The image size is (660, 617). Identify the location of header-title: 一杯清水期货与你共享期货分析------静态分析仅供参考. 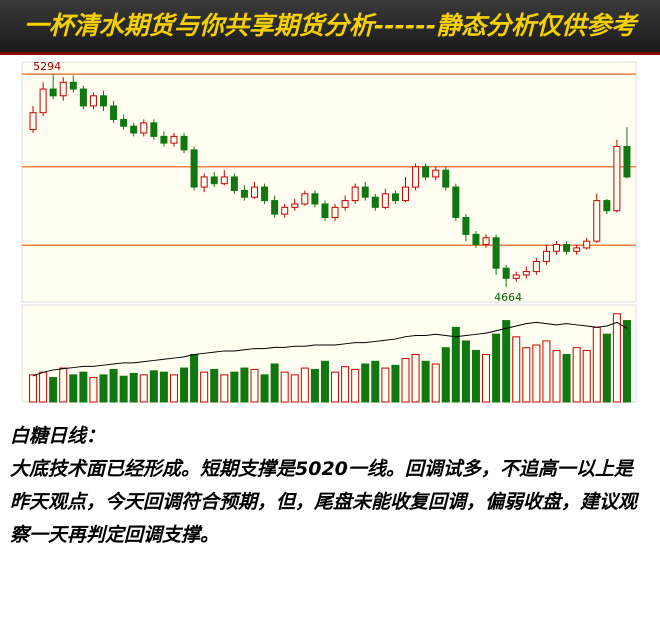
(330, 25).